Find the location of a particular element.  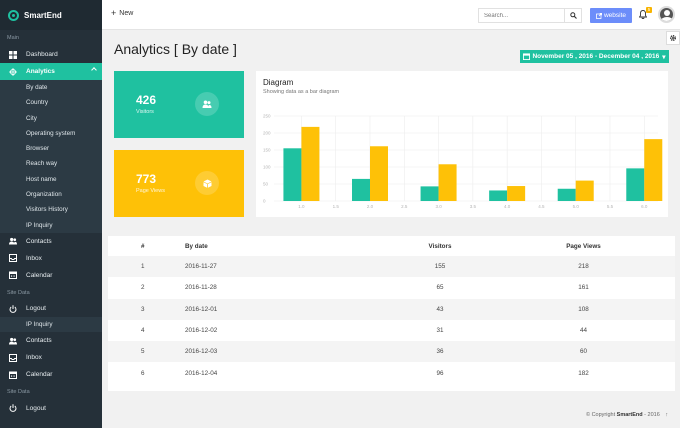

cell-page-views: 44 is located at coordinates (583, 331).